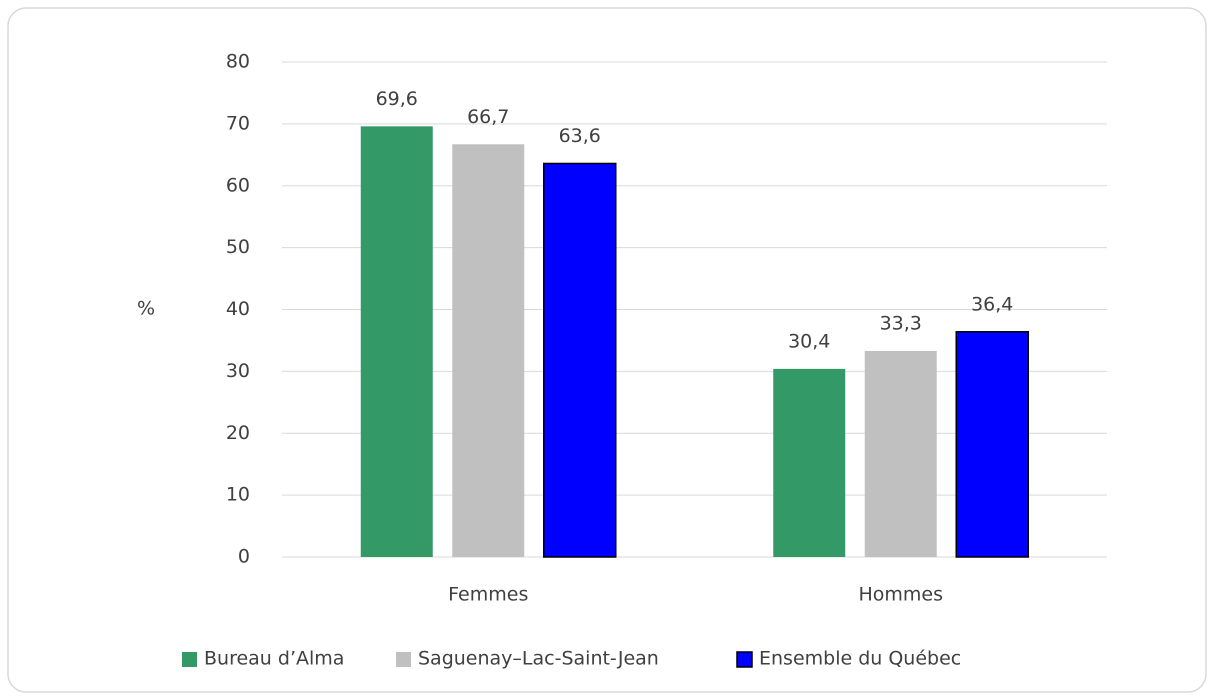  I want to click on value-label: 63,6, so click(580, 136).